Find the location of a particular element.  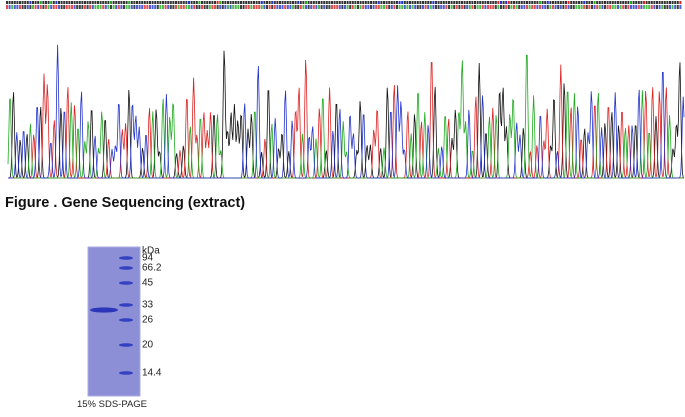

marker-label: 20 is located at coordinates (148, 345).